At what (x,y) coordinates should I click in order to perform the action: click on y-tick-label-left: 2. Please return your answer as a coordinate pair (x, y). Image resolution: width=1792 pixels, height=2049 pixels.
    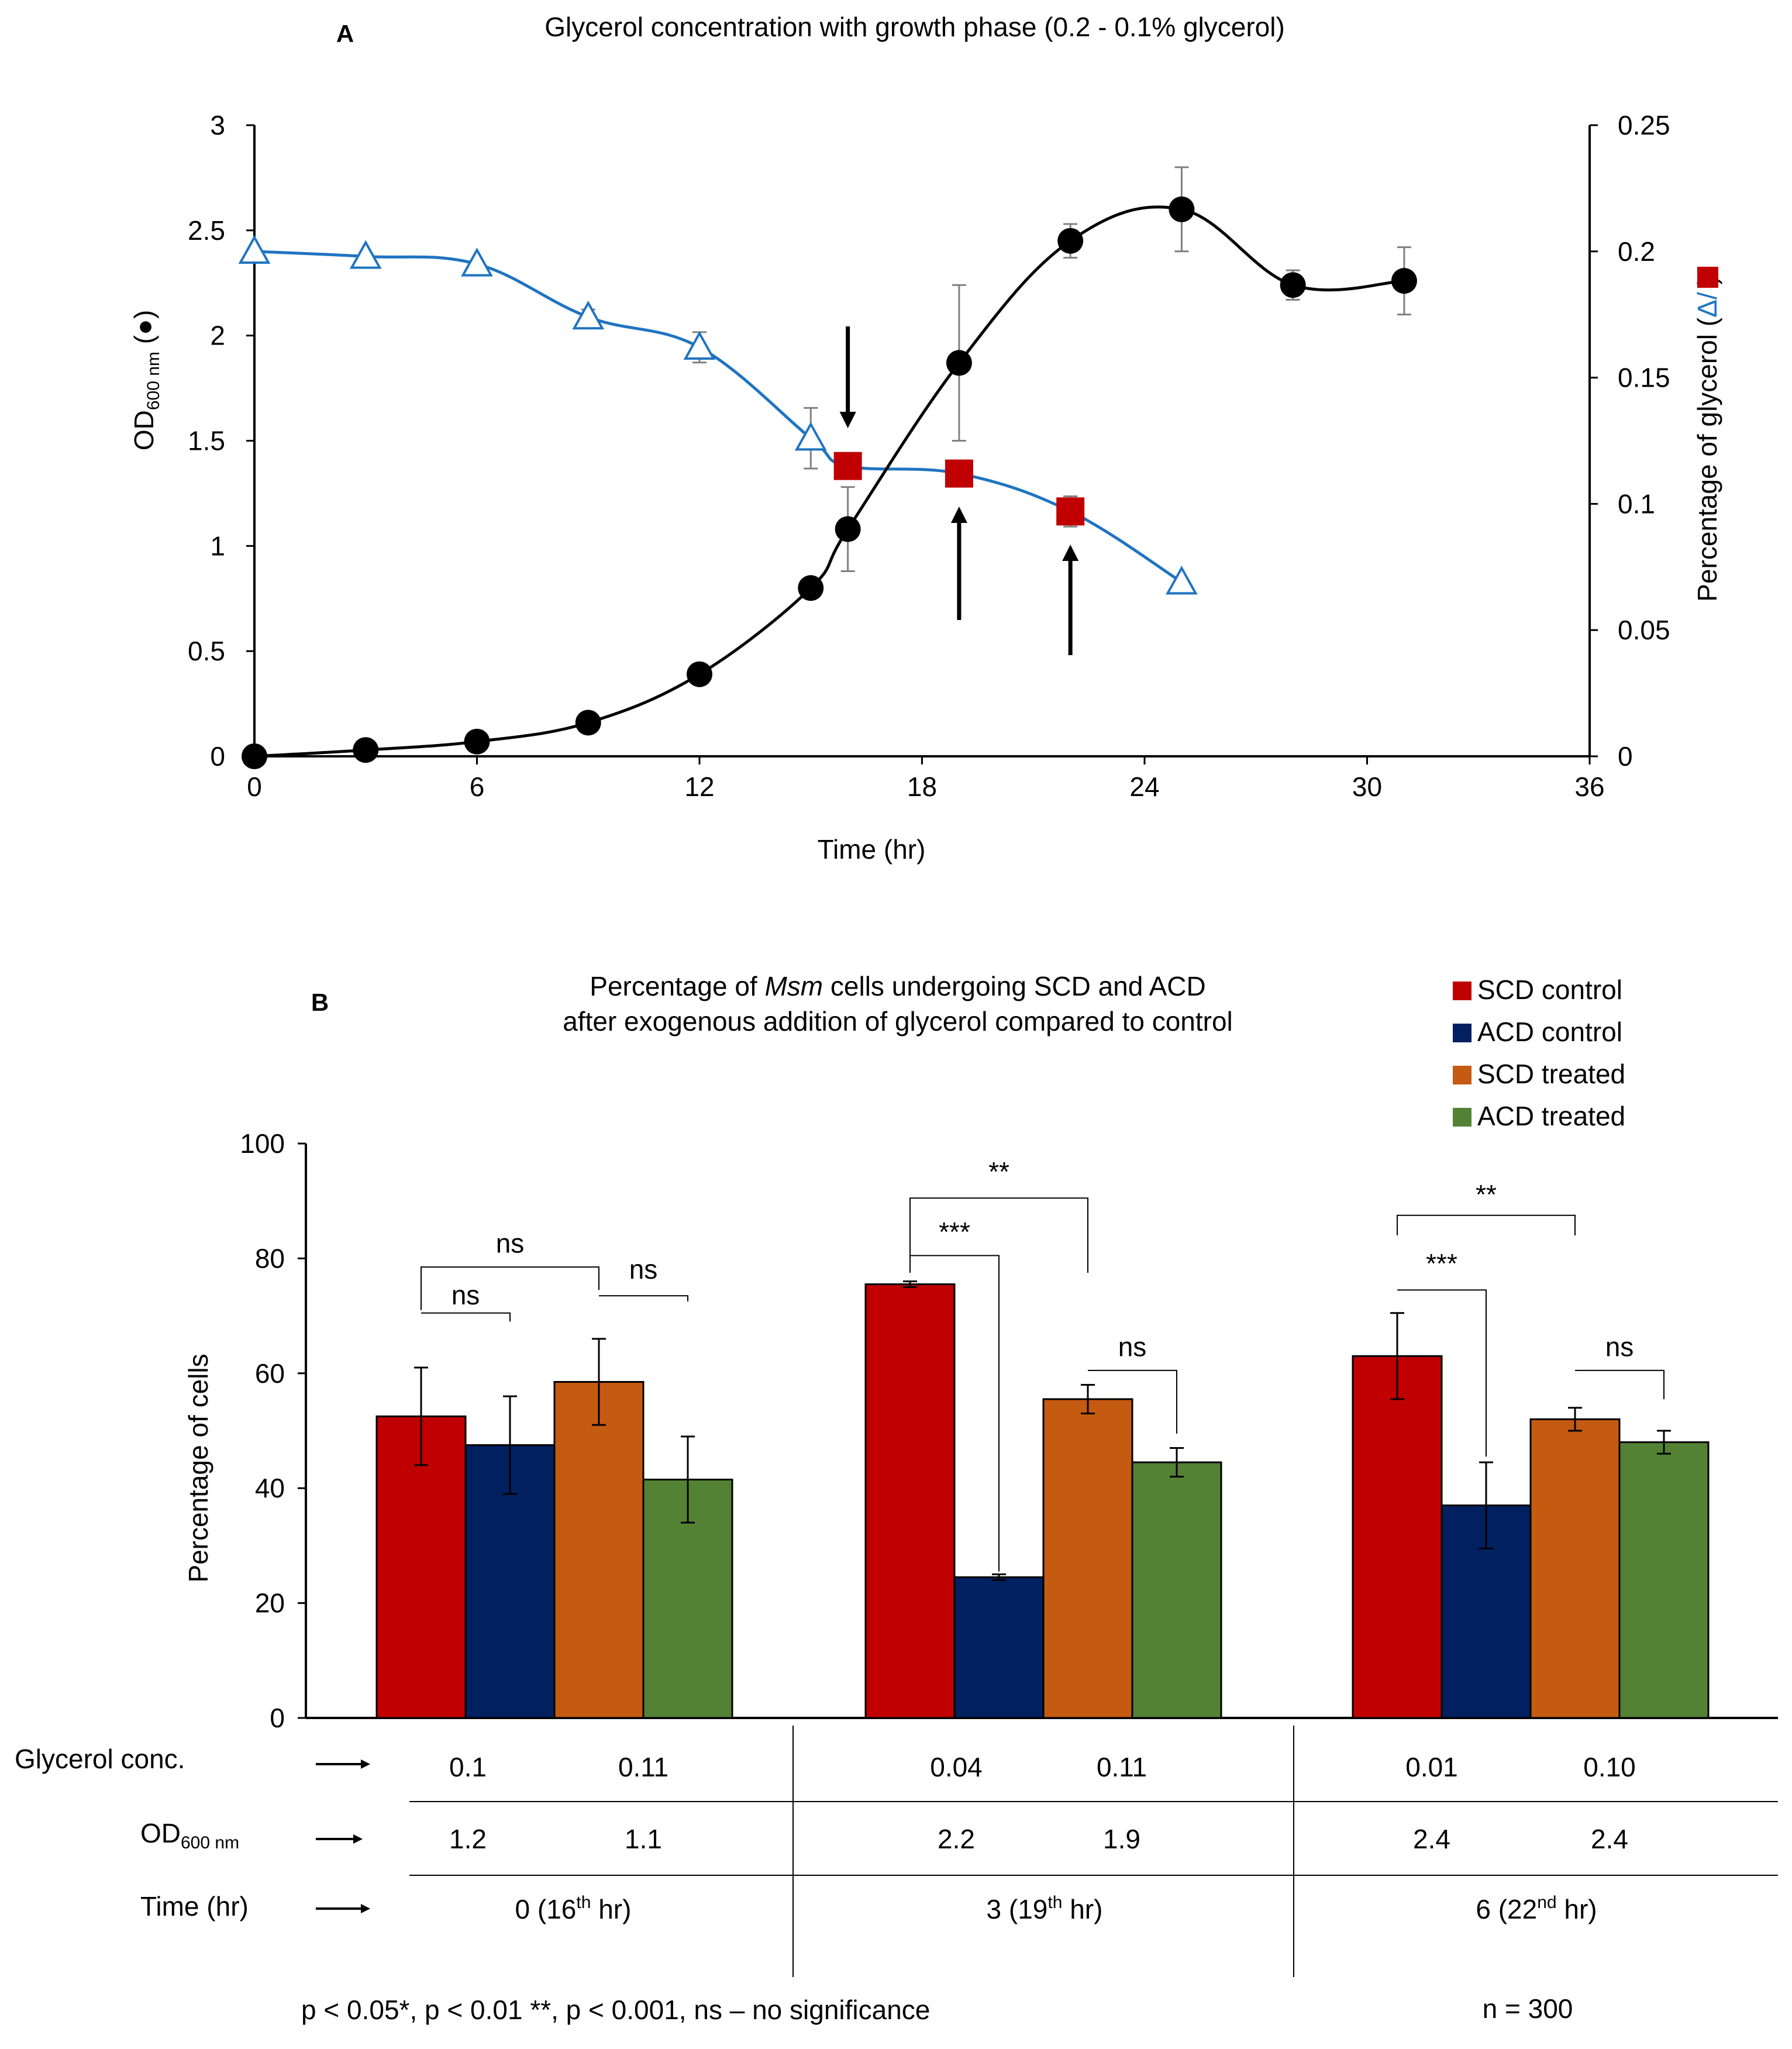
    Looking at the image, I should click on (218, 336).